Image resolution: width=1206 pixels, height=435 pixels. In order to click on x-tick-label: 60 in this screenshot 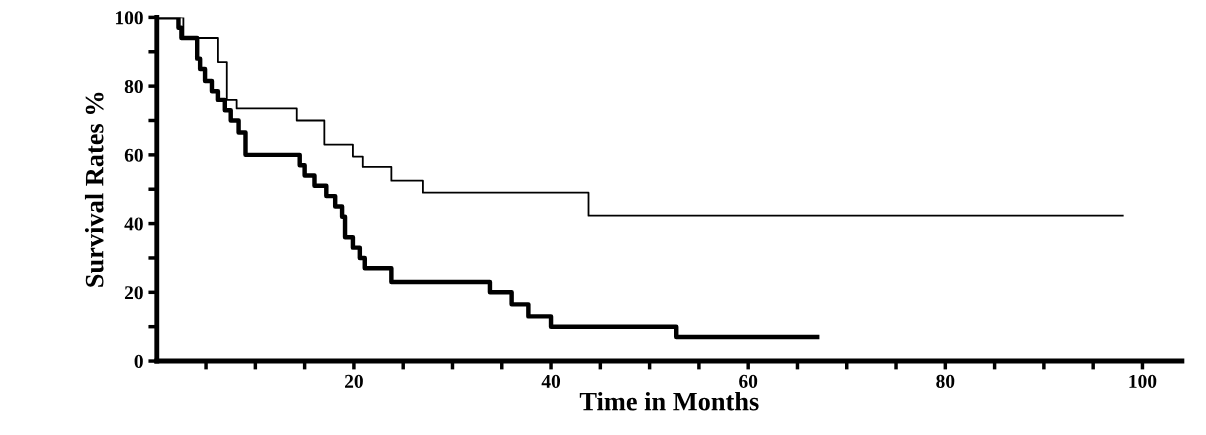, I will do `click(748, 381)`.